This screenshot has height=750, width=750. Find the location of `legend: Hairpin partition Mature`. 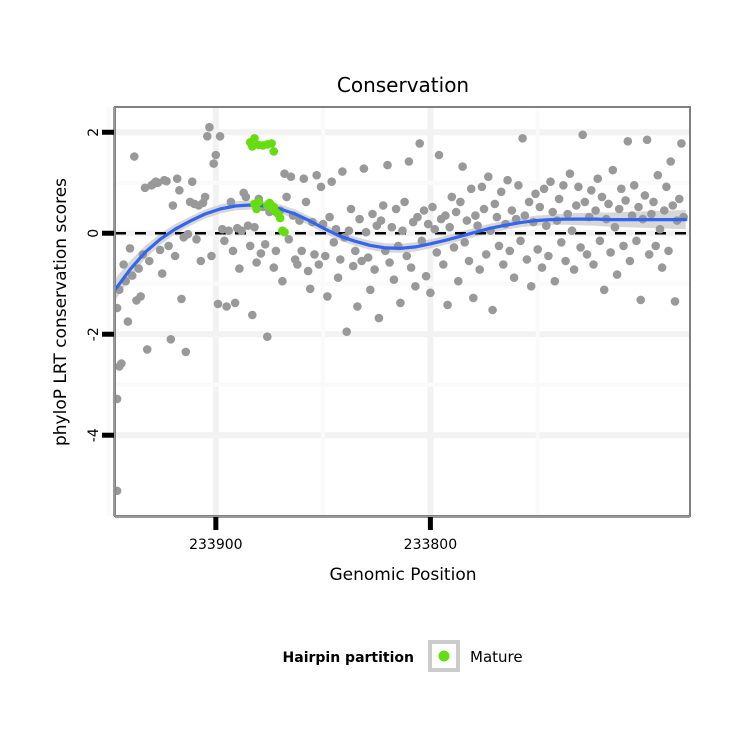

legend: Hairpin partition Mature is located at coordinates (403, 656).